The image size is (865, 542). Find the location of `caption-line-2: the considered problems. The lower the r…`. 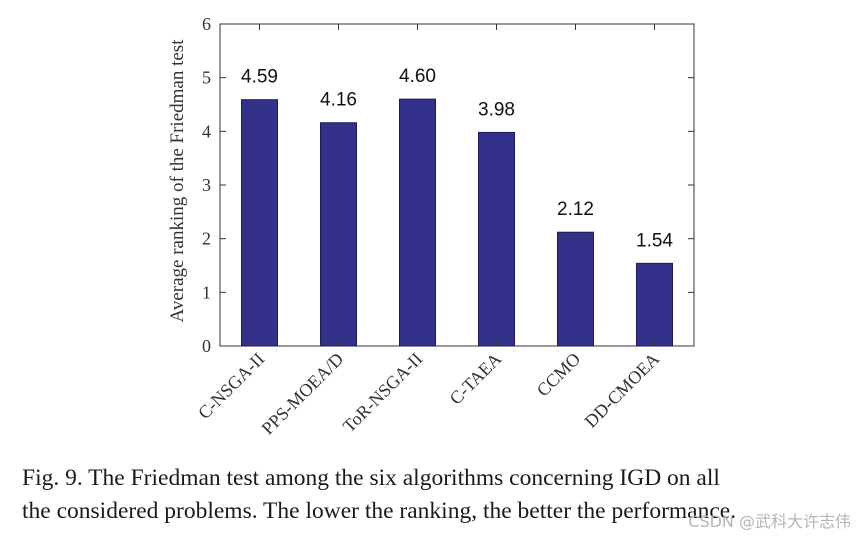

caption-line-2: the considered problems. The lower the r… is located at coordinates (379, 511).